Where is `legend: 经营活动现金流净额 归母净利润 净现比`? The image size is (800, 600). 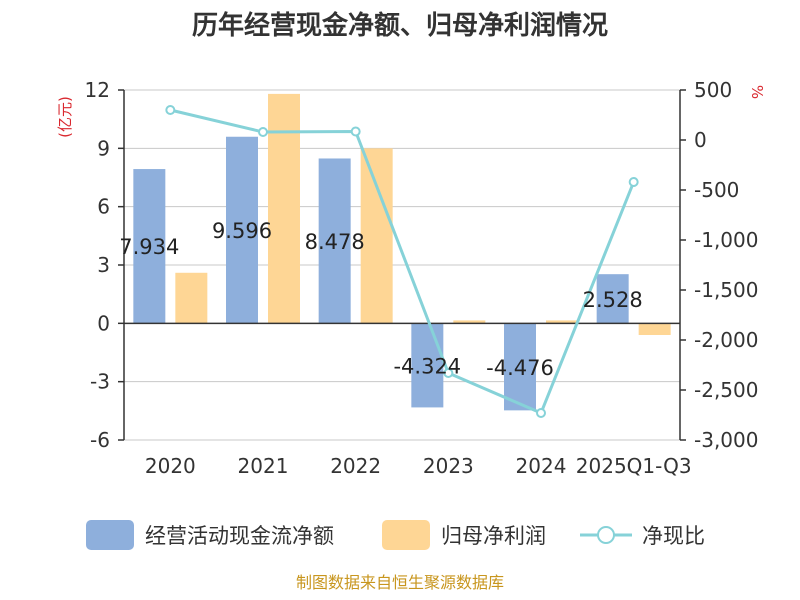 legend: 经营活动现金流净额 归母净利润 净现比 is located at coordinates (395, 535).